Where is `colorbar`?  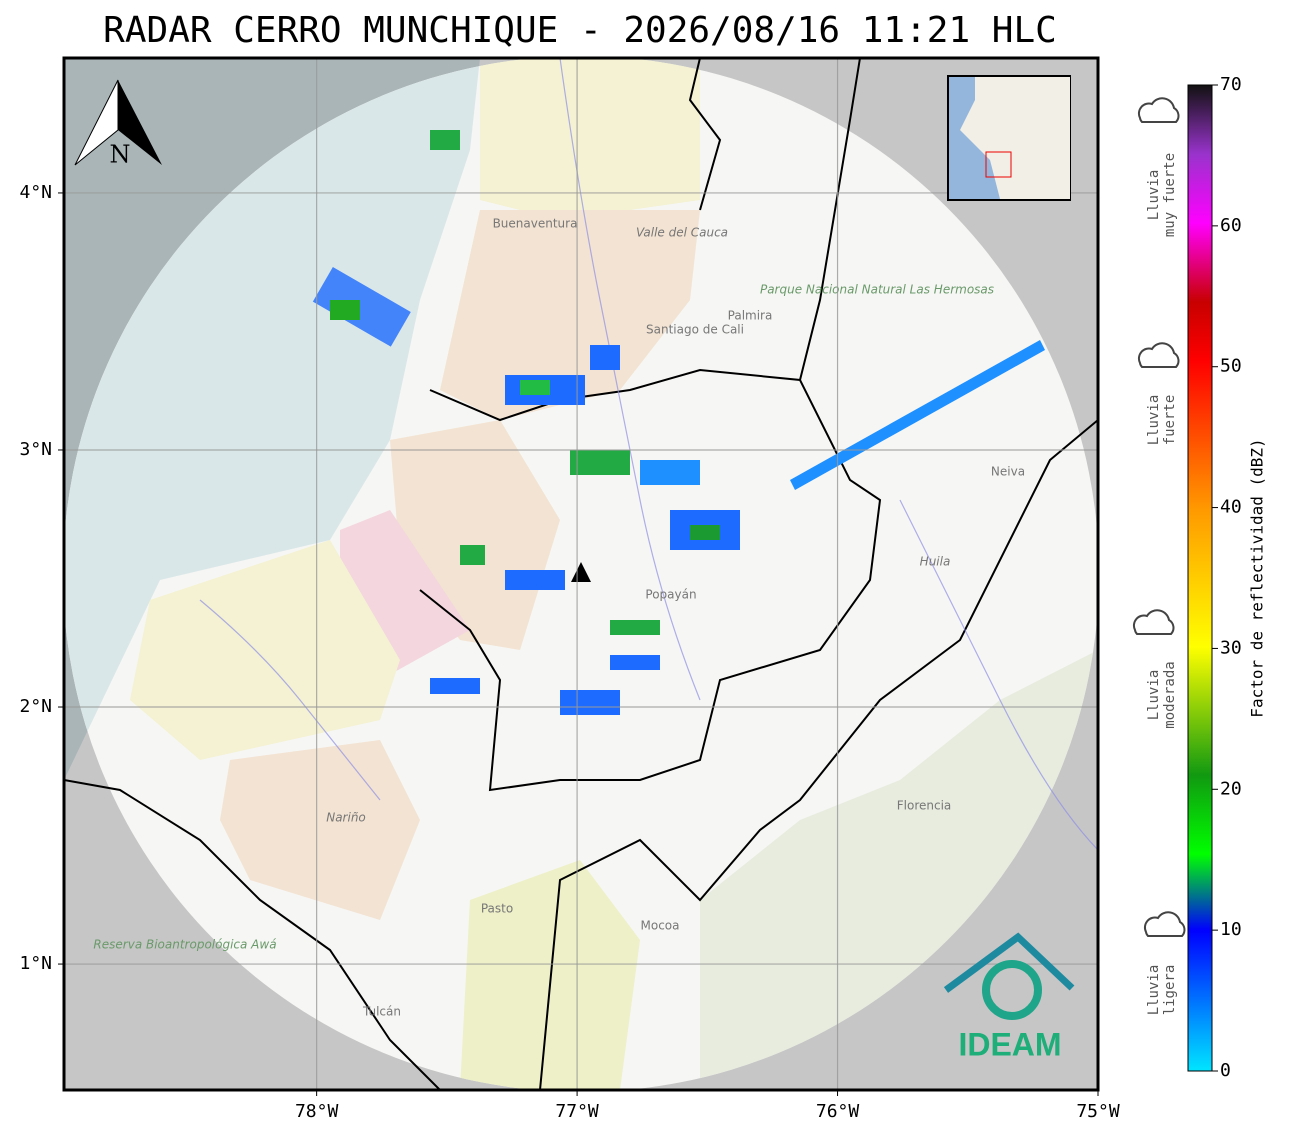 colorbar is located at coordinates (1200, 578).